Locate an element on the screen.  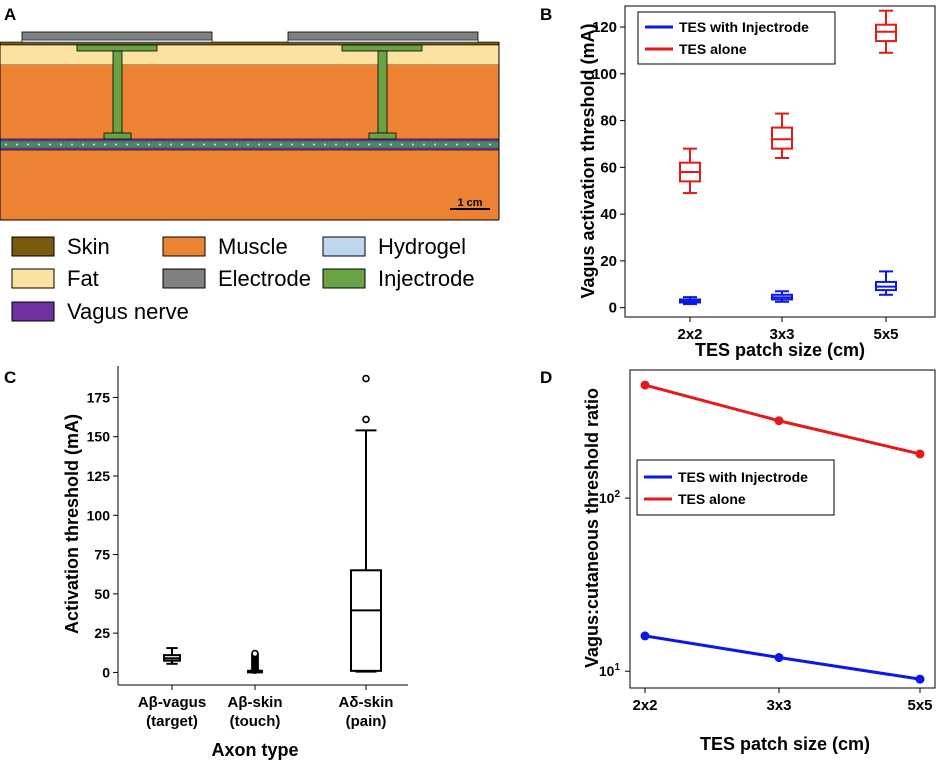
electrode-left is located at coordinates (117, 36).